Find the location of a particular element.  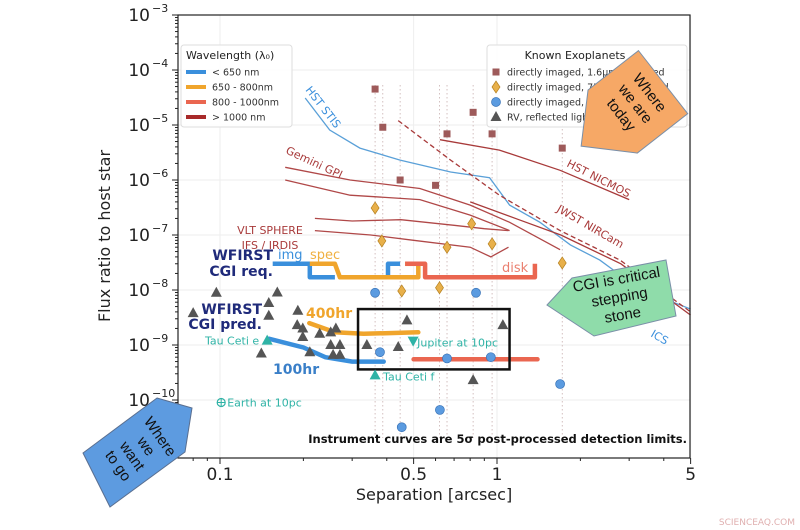

wavelength-legend-label: > 1000 nm is located at coordinates (238, 118).